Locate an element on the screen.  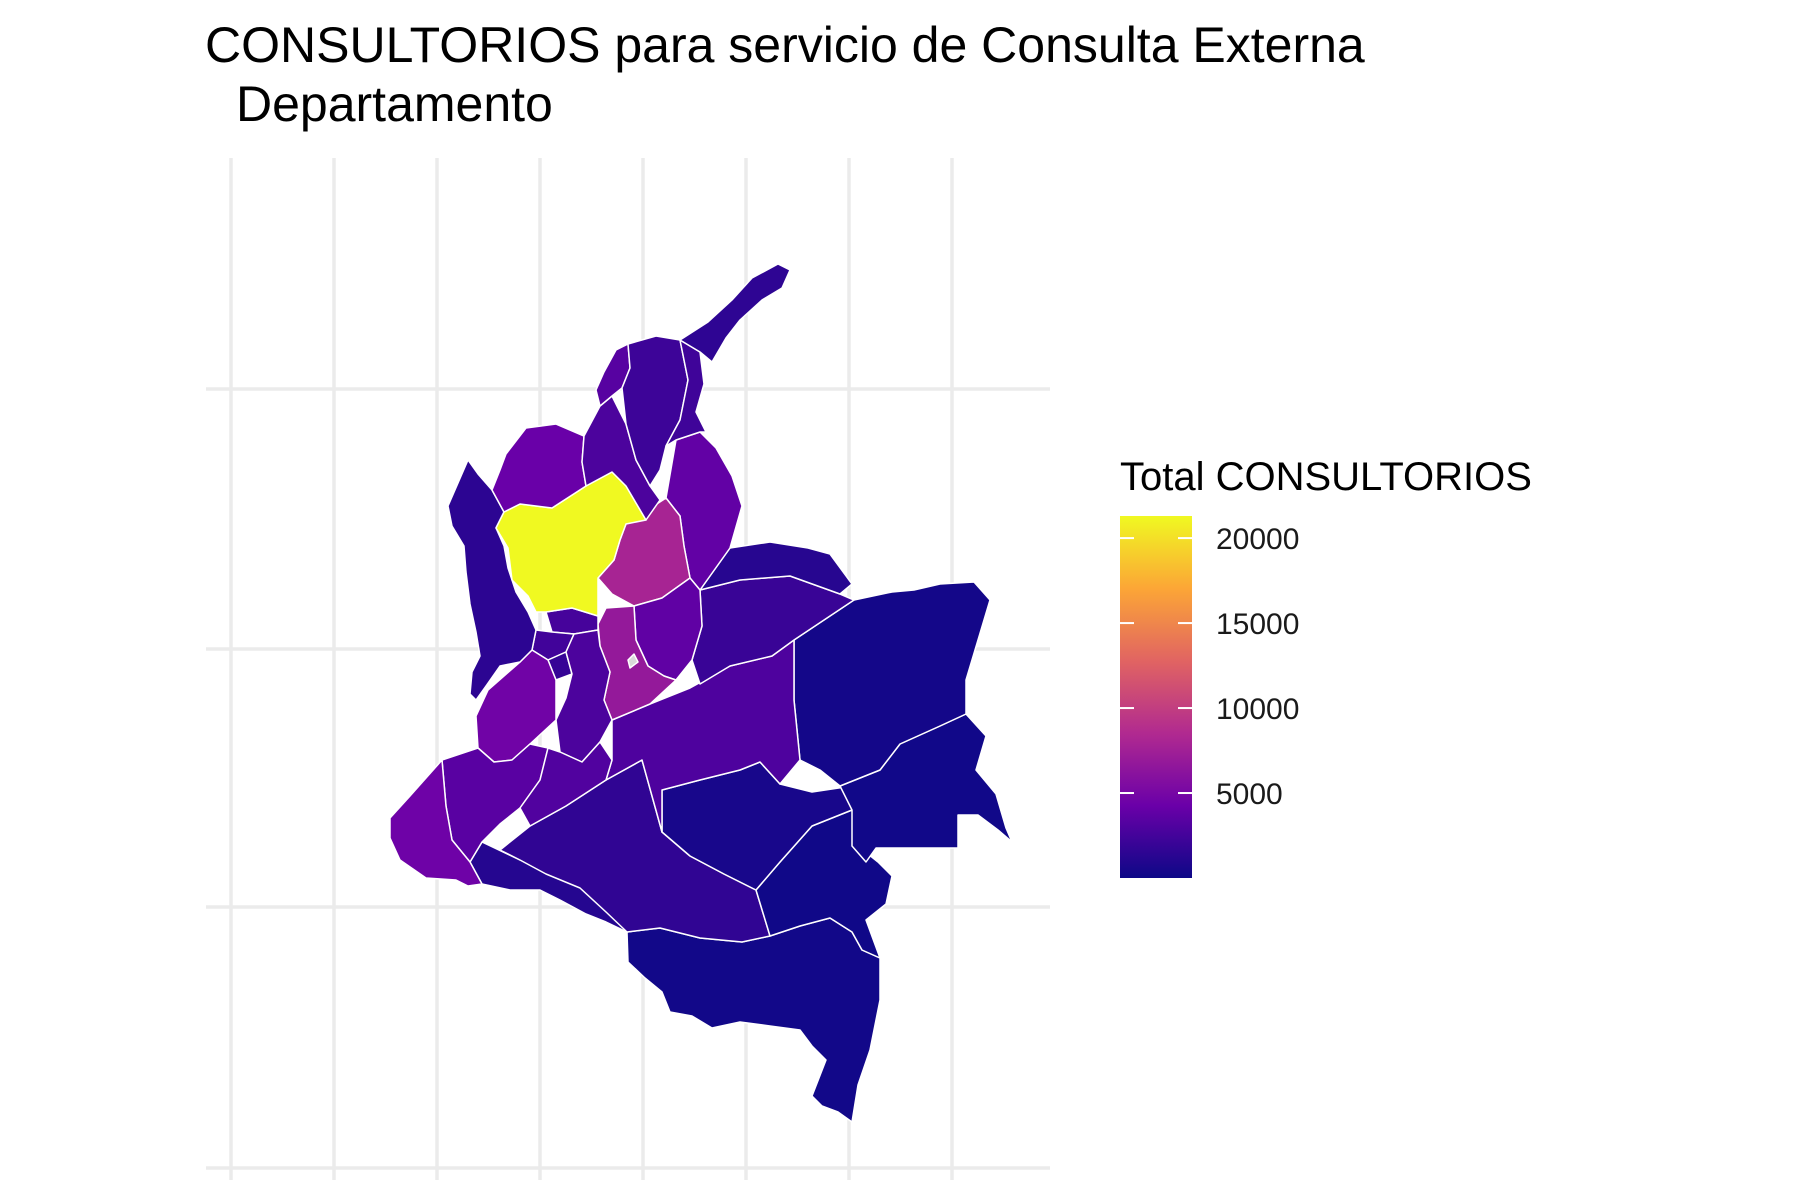
legend-tick-label: 15000 is located at coordinates (1257, 624).